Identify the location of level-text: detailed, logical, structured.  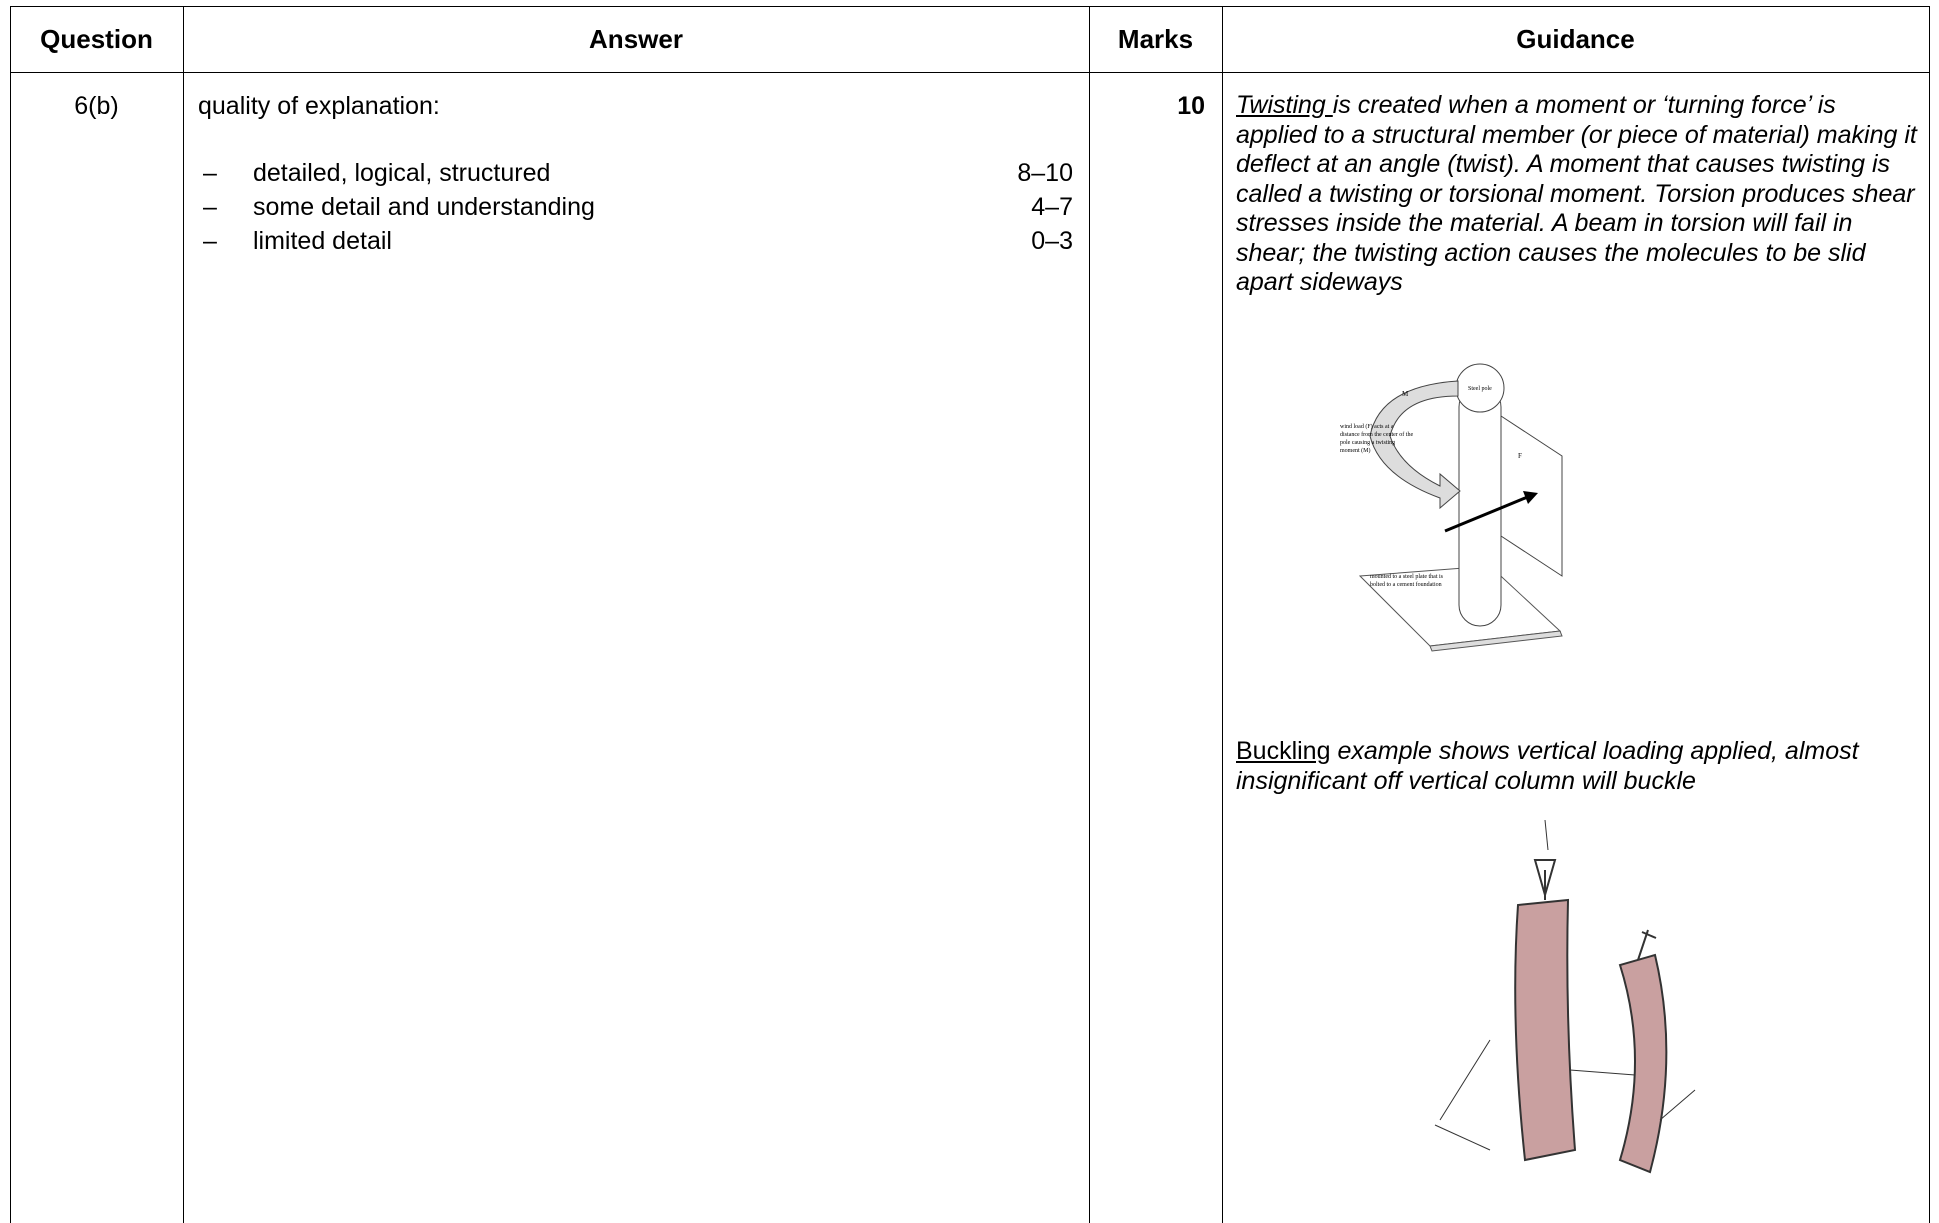
(402, 173).